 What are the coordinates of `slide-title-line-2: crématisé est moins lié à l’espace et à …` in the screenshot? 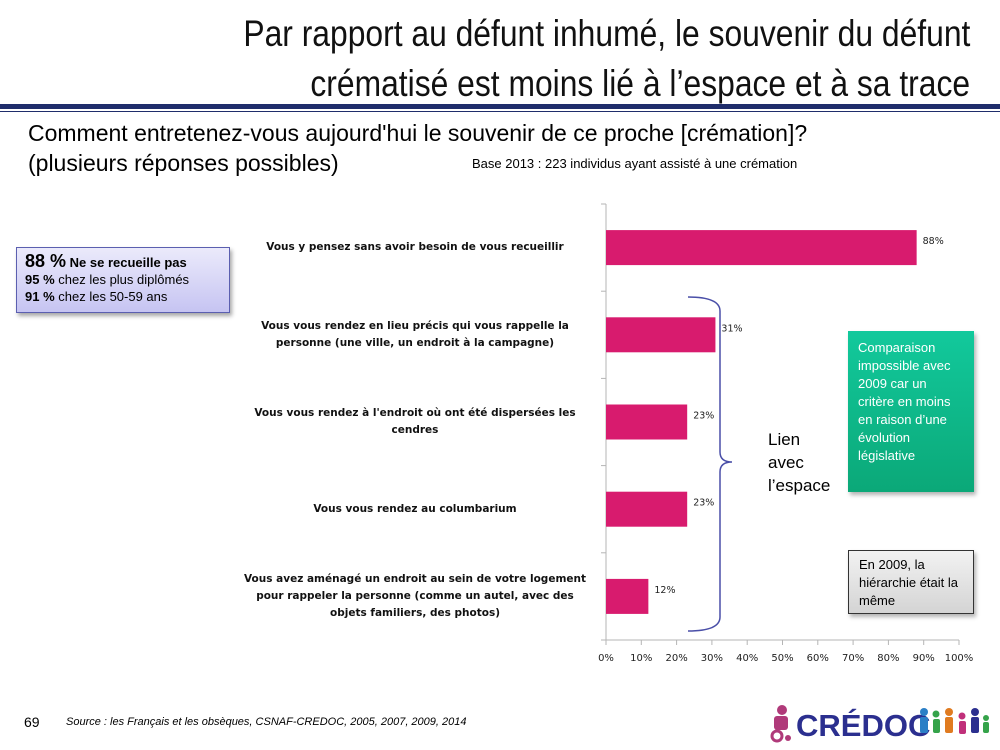 It's located at (640, 83).